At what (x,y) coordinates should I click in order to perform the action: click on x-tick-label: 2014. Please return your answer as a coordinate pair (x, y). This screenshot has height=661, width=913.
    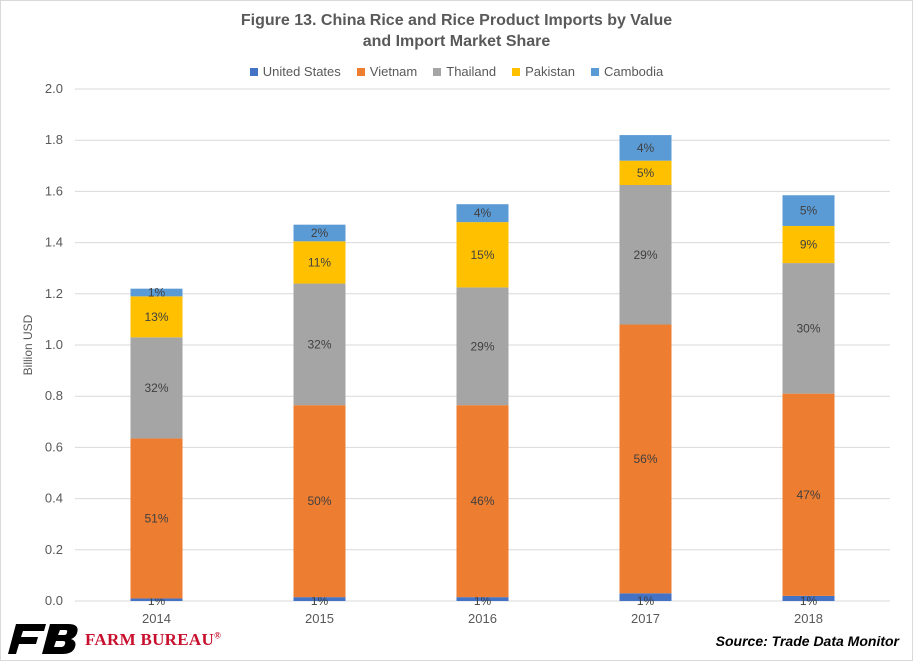
    Looking at the image, I should click on (156, 618).